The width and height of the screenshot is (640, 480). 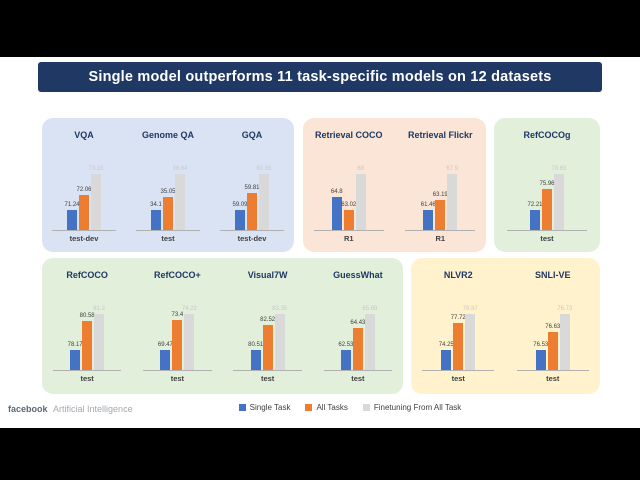 What do you see at coordinates (167, 135) in the screenshot?
I see `chart-title: Genome QA` at bounding box center [167, 135].